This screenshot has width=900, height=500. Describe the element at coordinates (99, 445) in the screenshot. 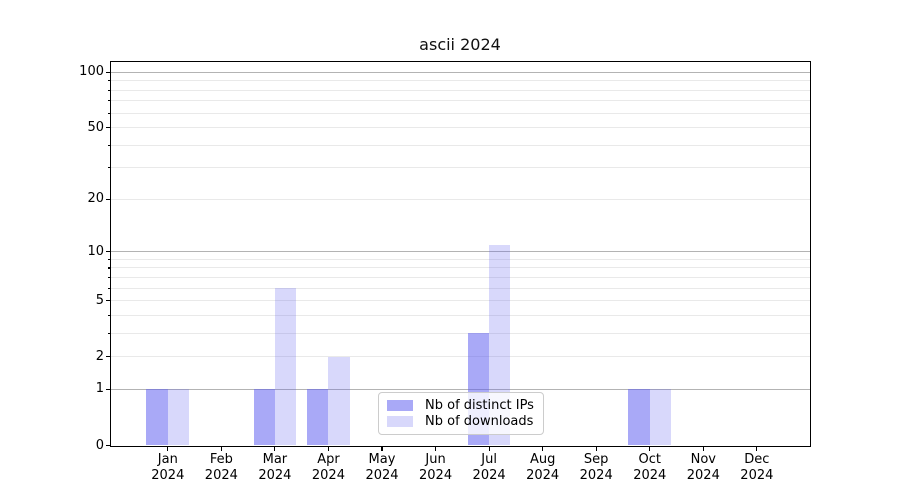

I see `y-tick-label: 0` at that location.